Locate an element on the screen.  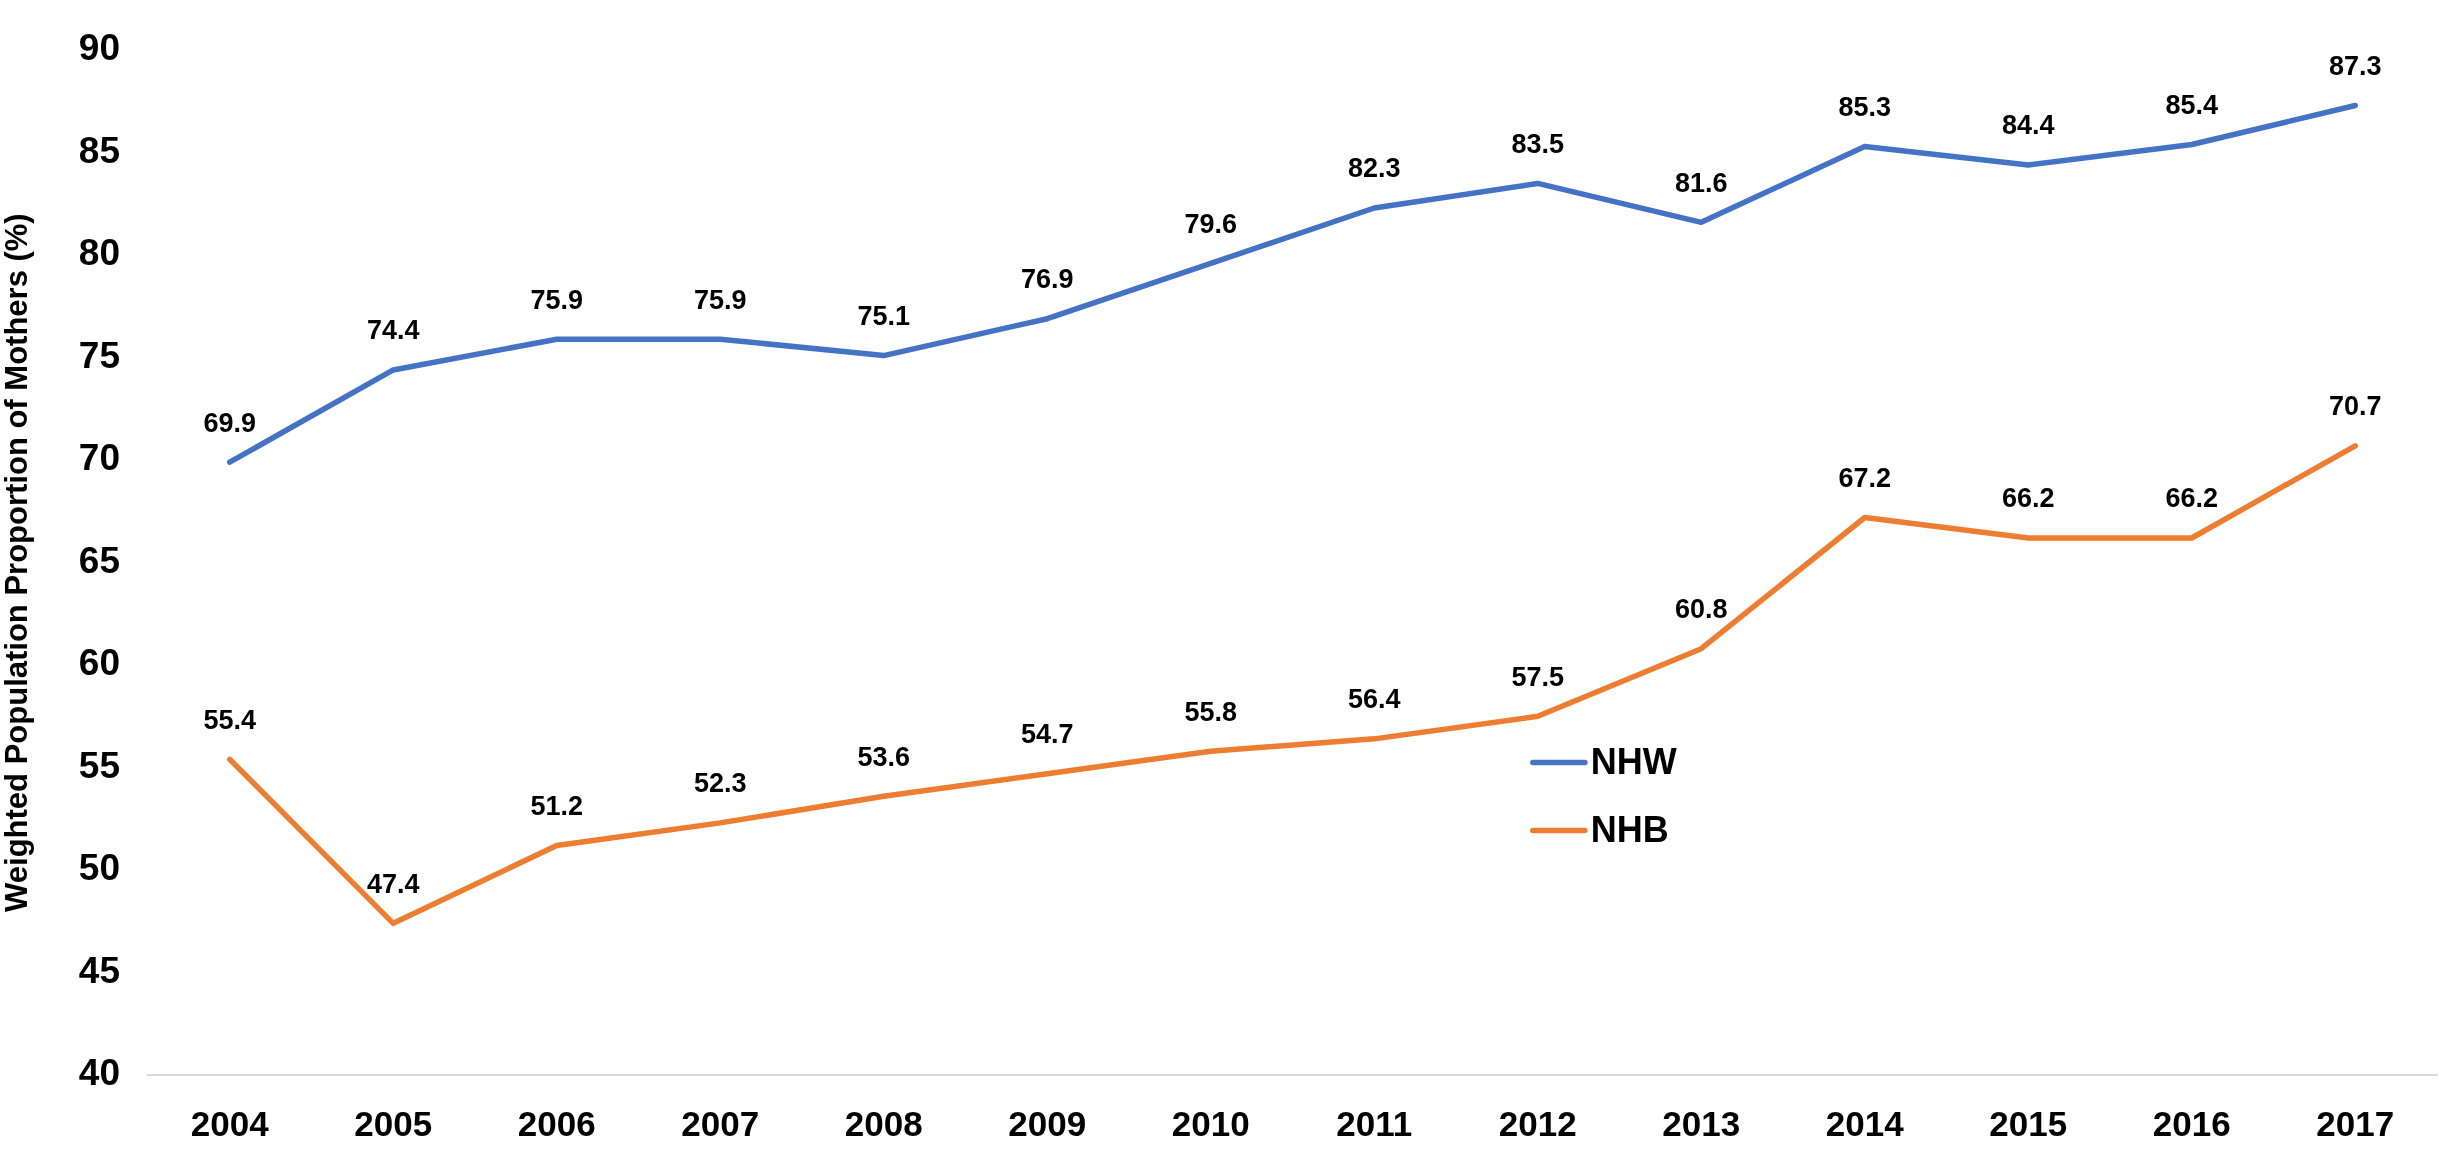
y-tick-label: 65 is located at coordinates (99, 560).